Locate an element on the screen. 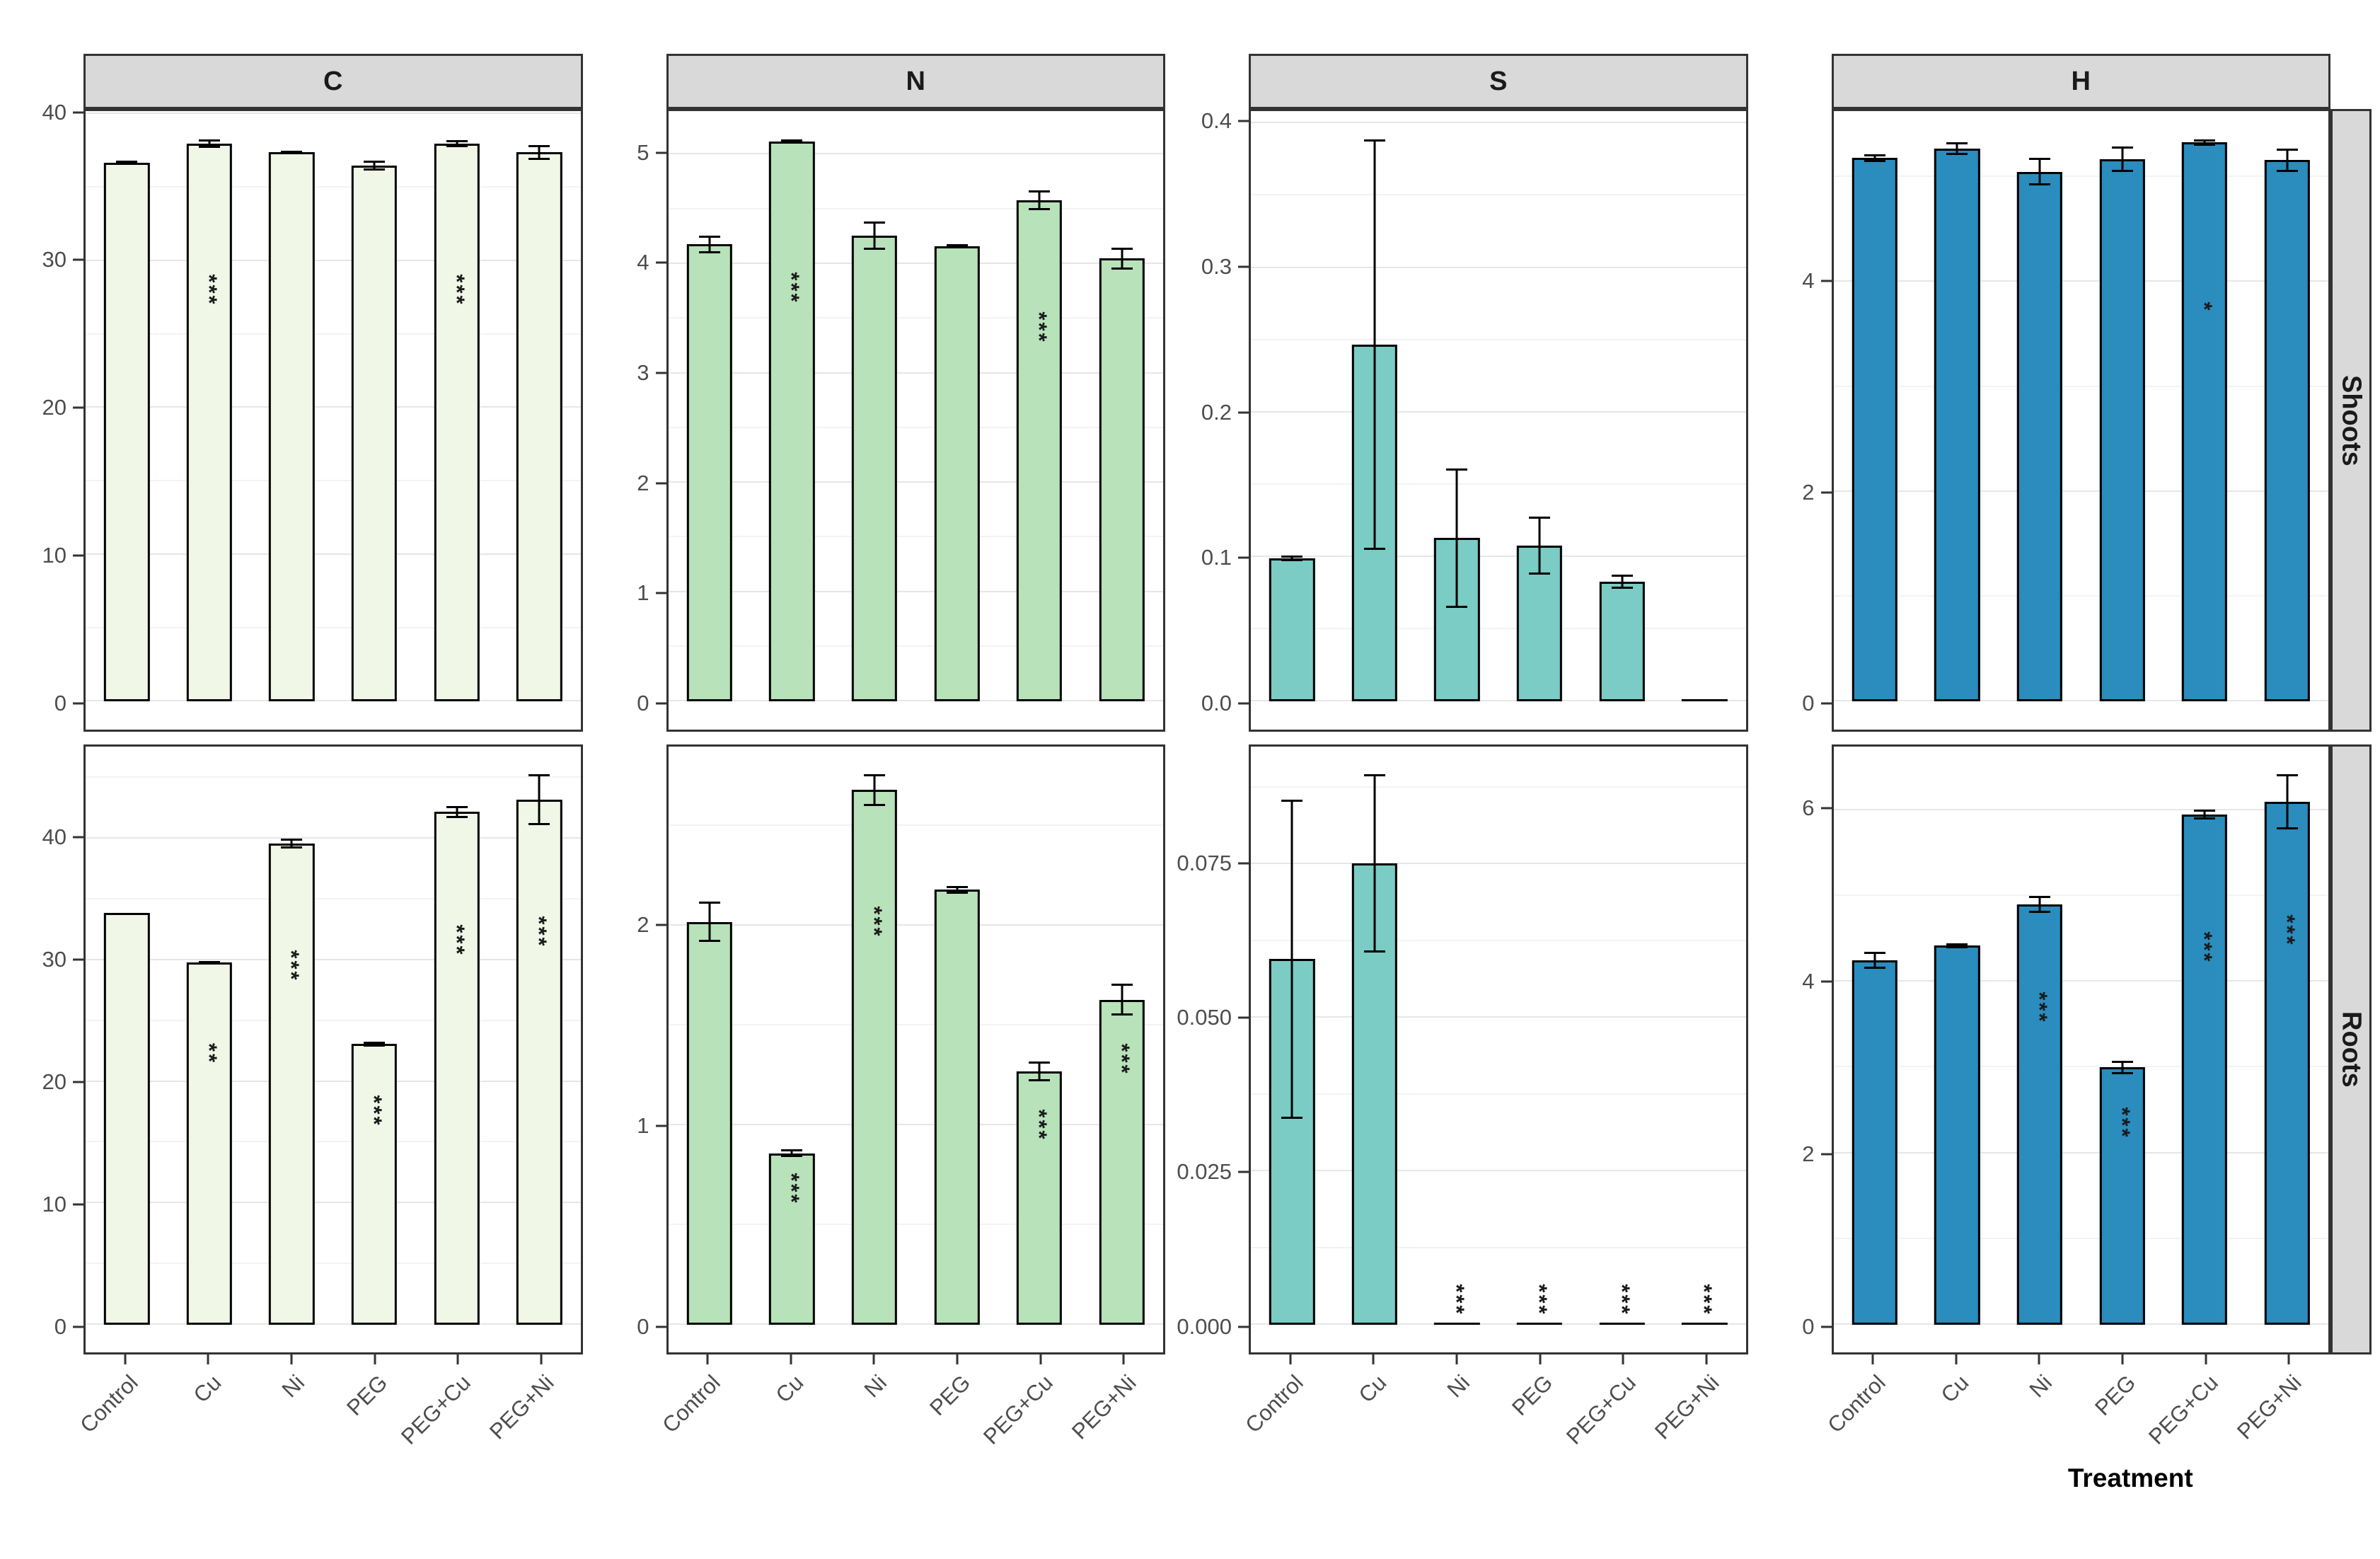 Image resolution: width=2380 pixels, height=1559 pixels. panel-c-shoots: *** *** is located at coordinates (333, 420).